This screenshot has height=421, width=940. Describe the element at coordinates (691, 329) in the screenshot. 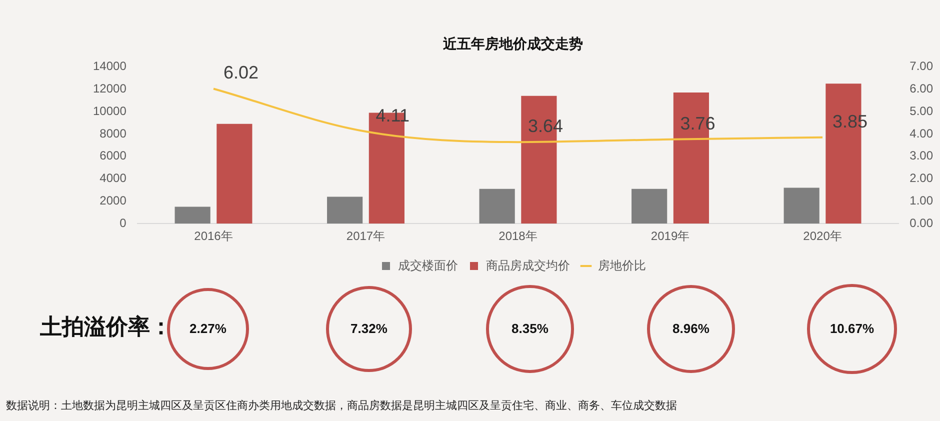

I see `data-label: 8.96%` at that location.